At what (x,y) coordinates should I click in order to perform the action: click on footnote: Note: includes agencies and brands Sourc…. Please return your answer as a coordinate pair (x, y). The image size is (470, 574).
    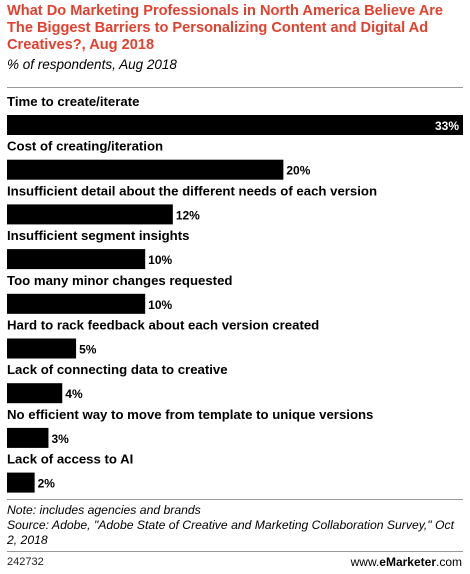
    Looking at the image, I should click on (234, 525).